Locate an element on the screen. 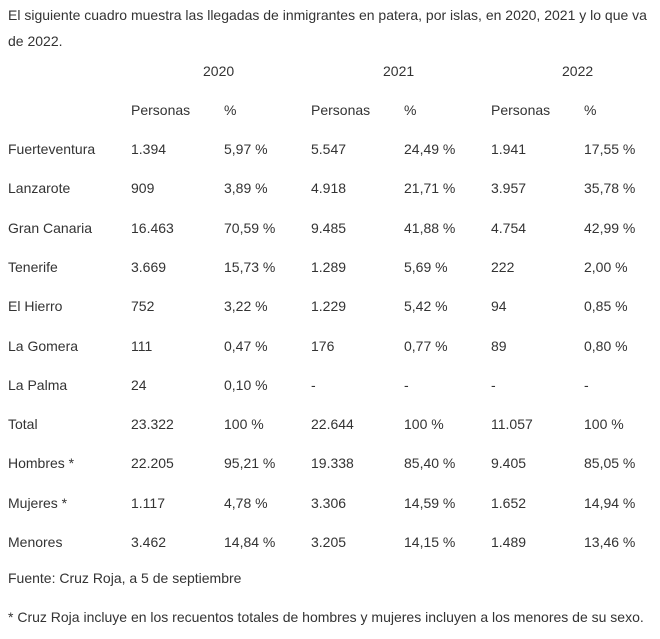 The image size is (660, 639). persons-cell: 16.463 is located at coordinates (152, 227).